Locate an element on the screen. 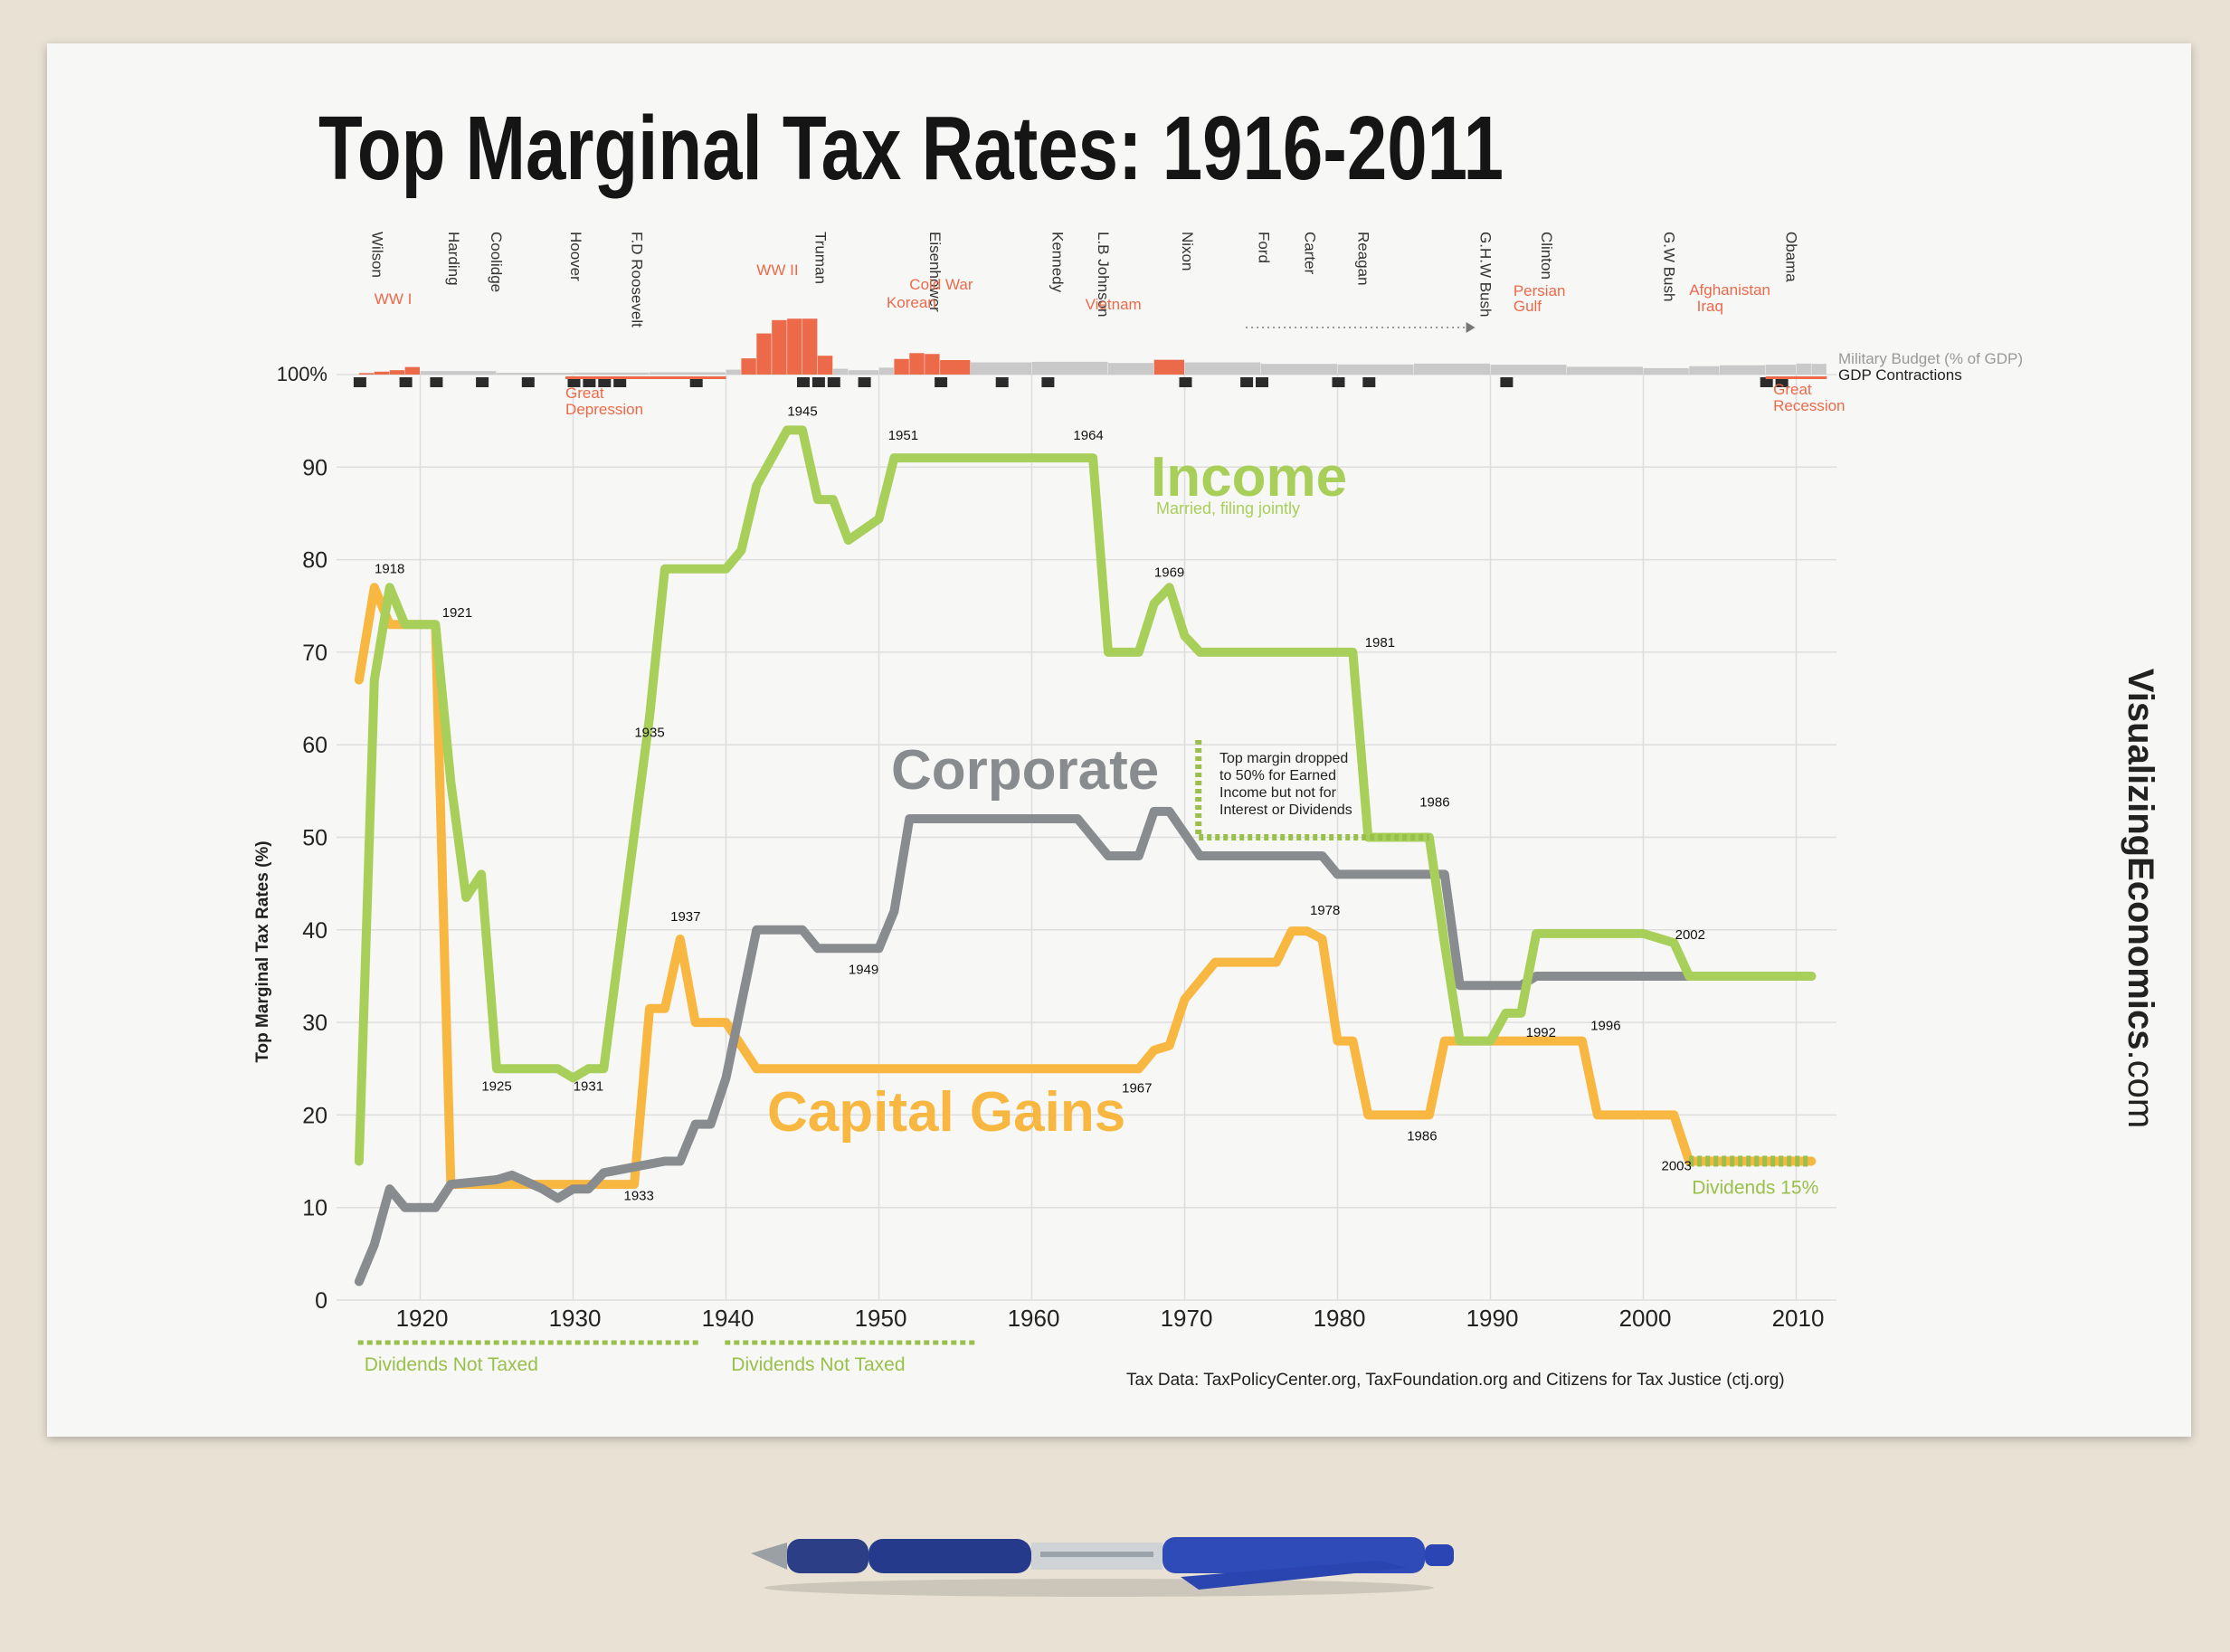 This screenshot has width=2230, height=1652. dividends-not-taxed-label: Dividends Not Taxed is located at coordinates (818, 1365).